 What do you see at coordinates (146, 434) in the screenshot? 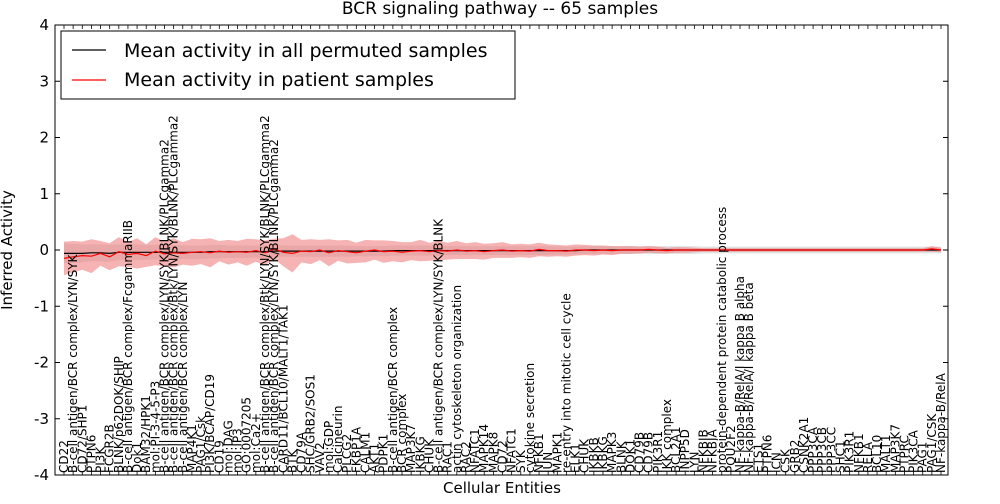
I see `x-tick-label: BAM32/HPK1` at bounding box center [146, 434].